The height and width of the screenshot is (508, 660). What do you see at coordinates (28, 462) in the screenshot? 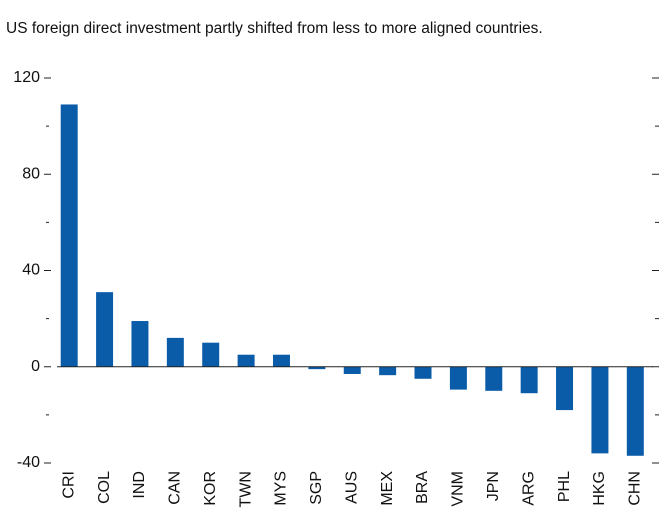
I see `y-tick-label: -40` at bounding box center [28, 462].